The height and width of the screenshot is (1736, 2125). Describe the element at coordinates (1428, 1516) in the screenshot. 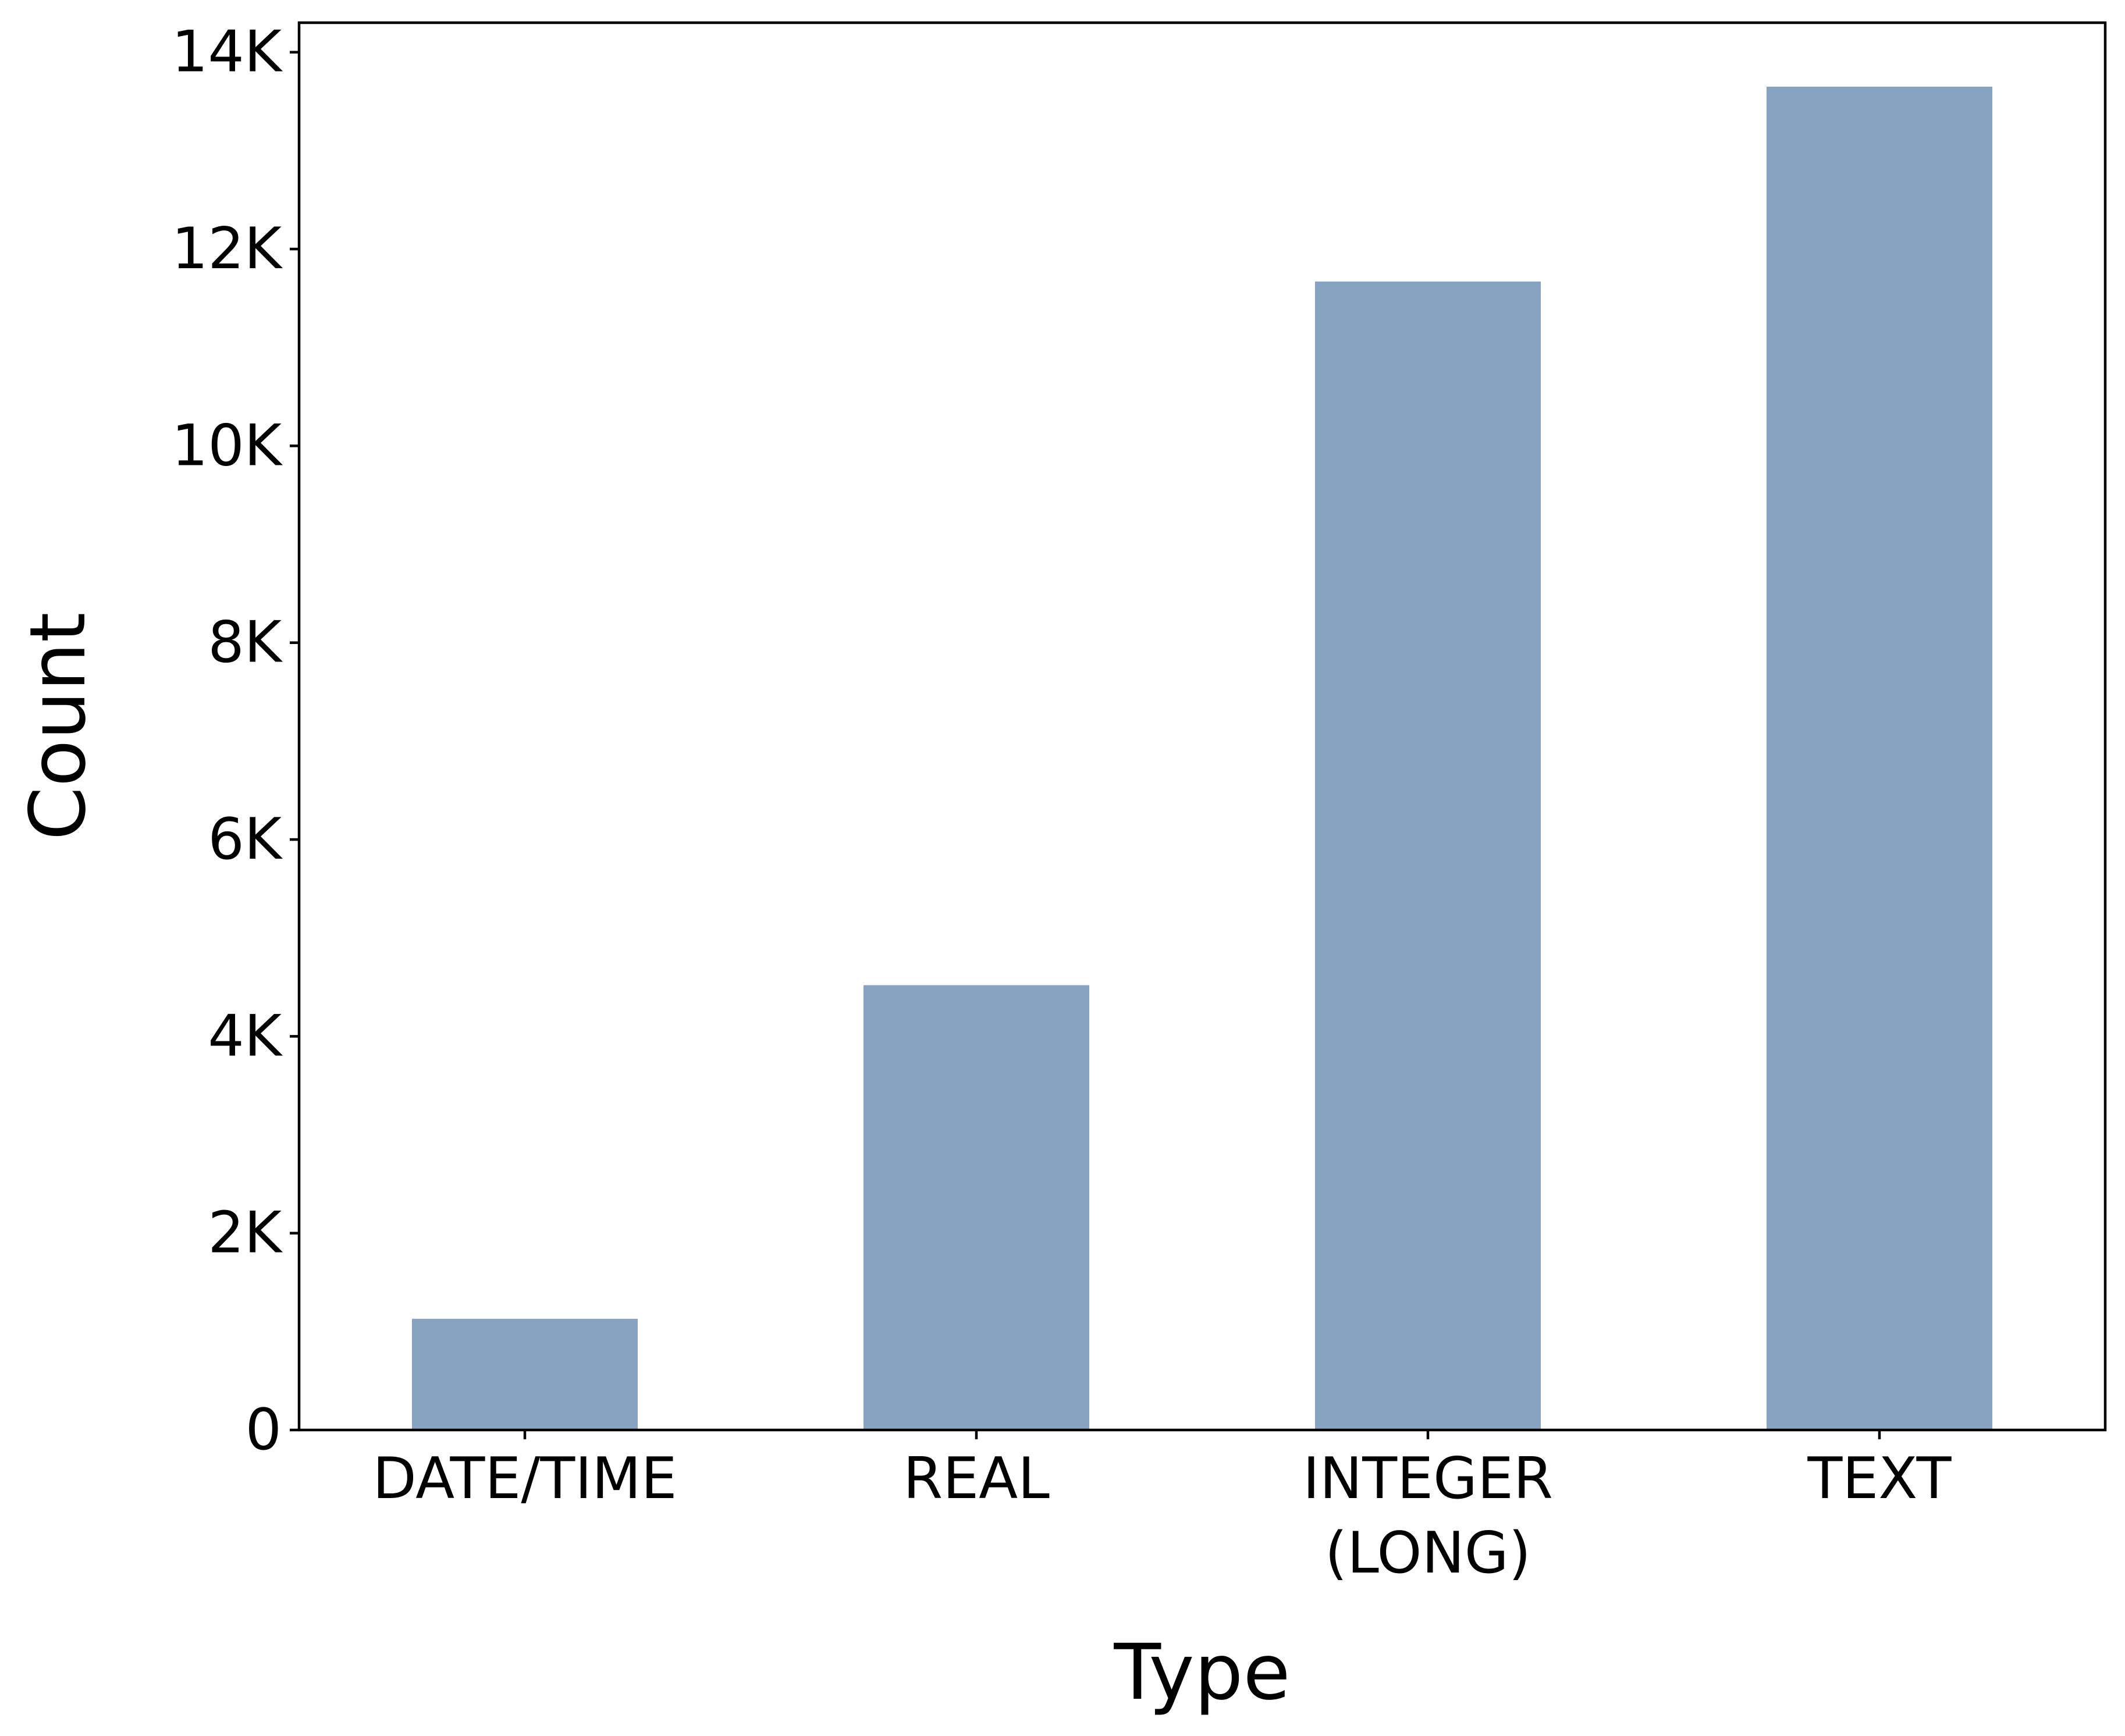

I see `x-tick-label: INTEGER (LONG)` at that location.